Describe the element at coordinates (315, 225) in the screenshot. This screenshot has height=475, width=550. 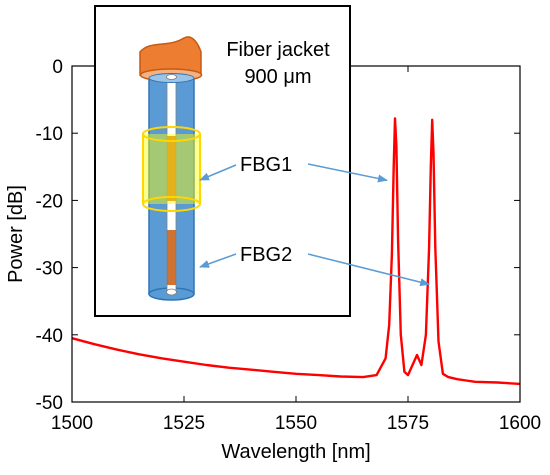
I see `annotation-arrows` at that location.